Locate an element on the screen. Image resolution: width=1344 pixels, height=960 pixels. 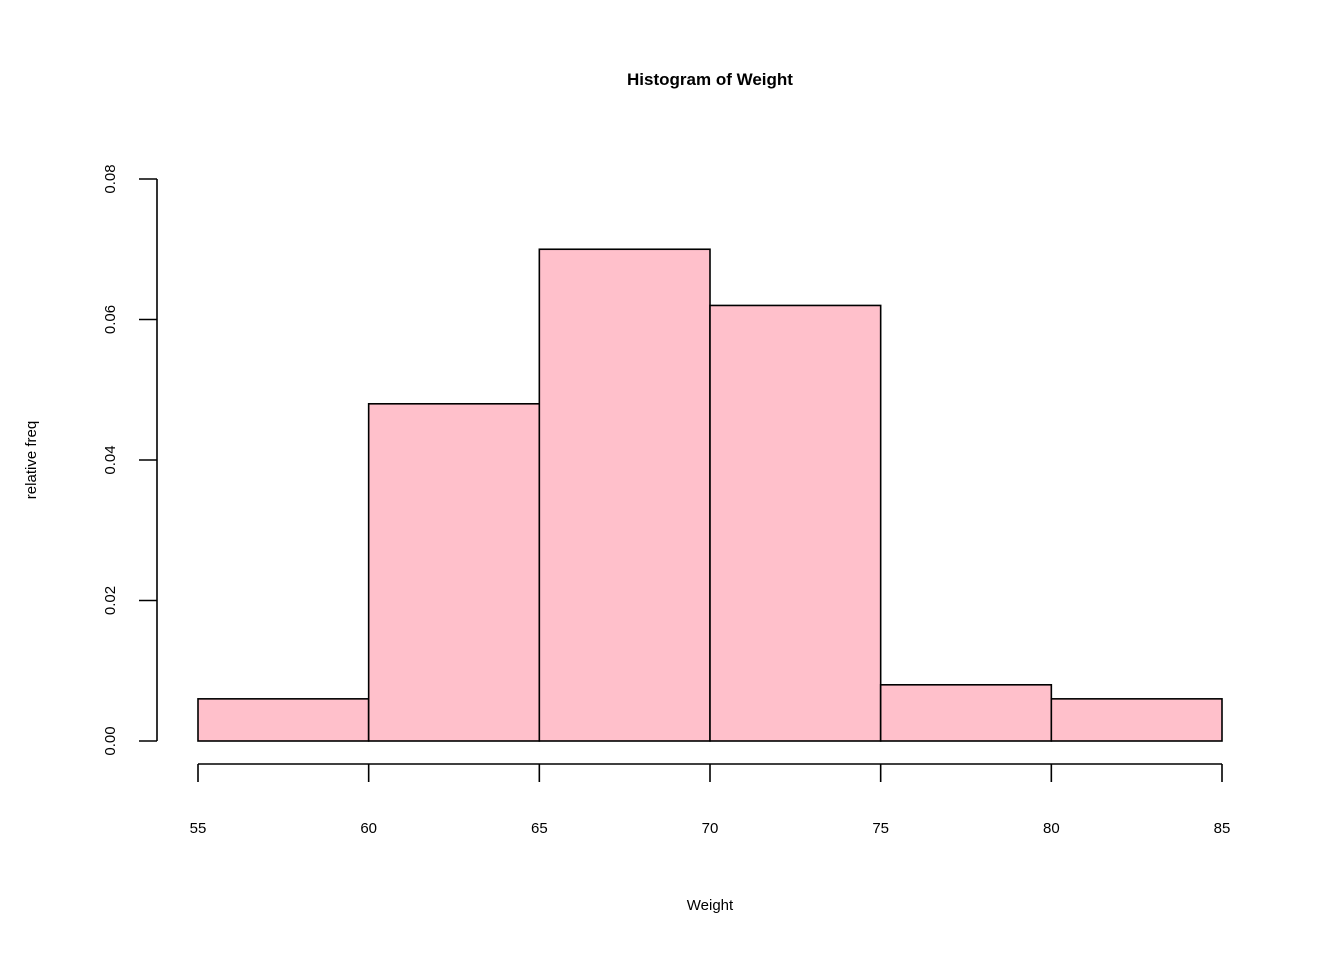
x-tick-label: 75 is located at coordinates (880, 828).